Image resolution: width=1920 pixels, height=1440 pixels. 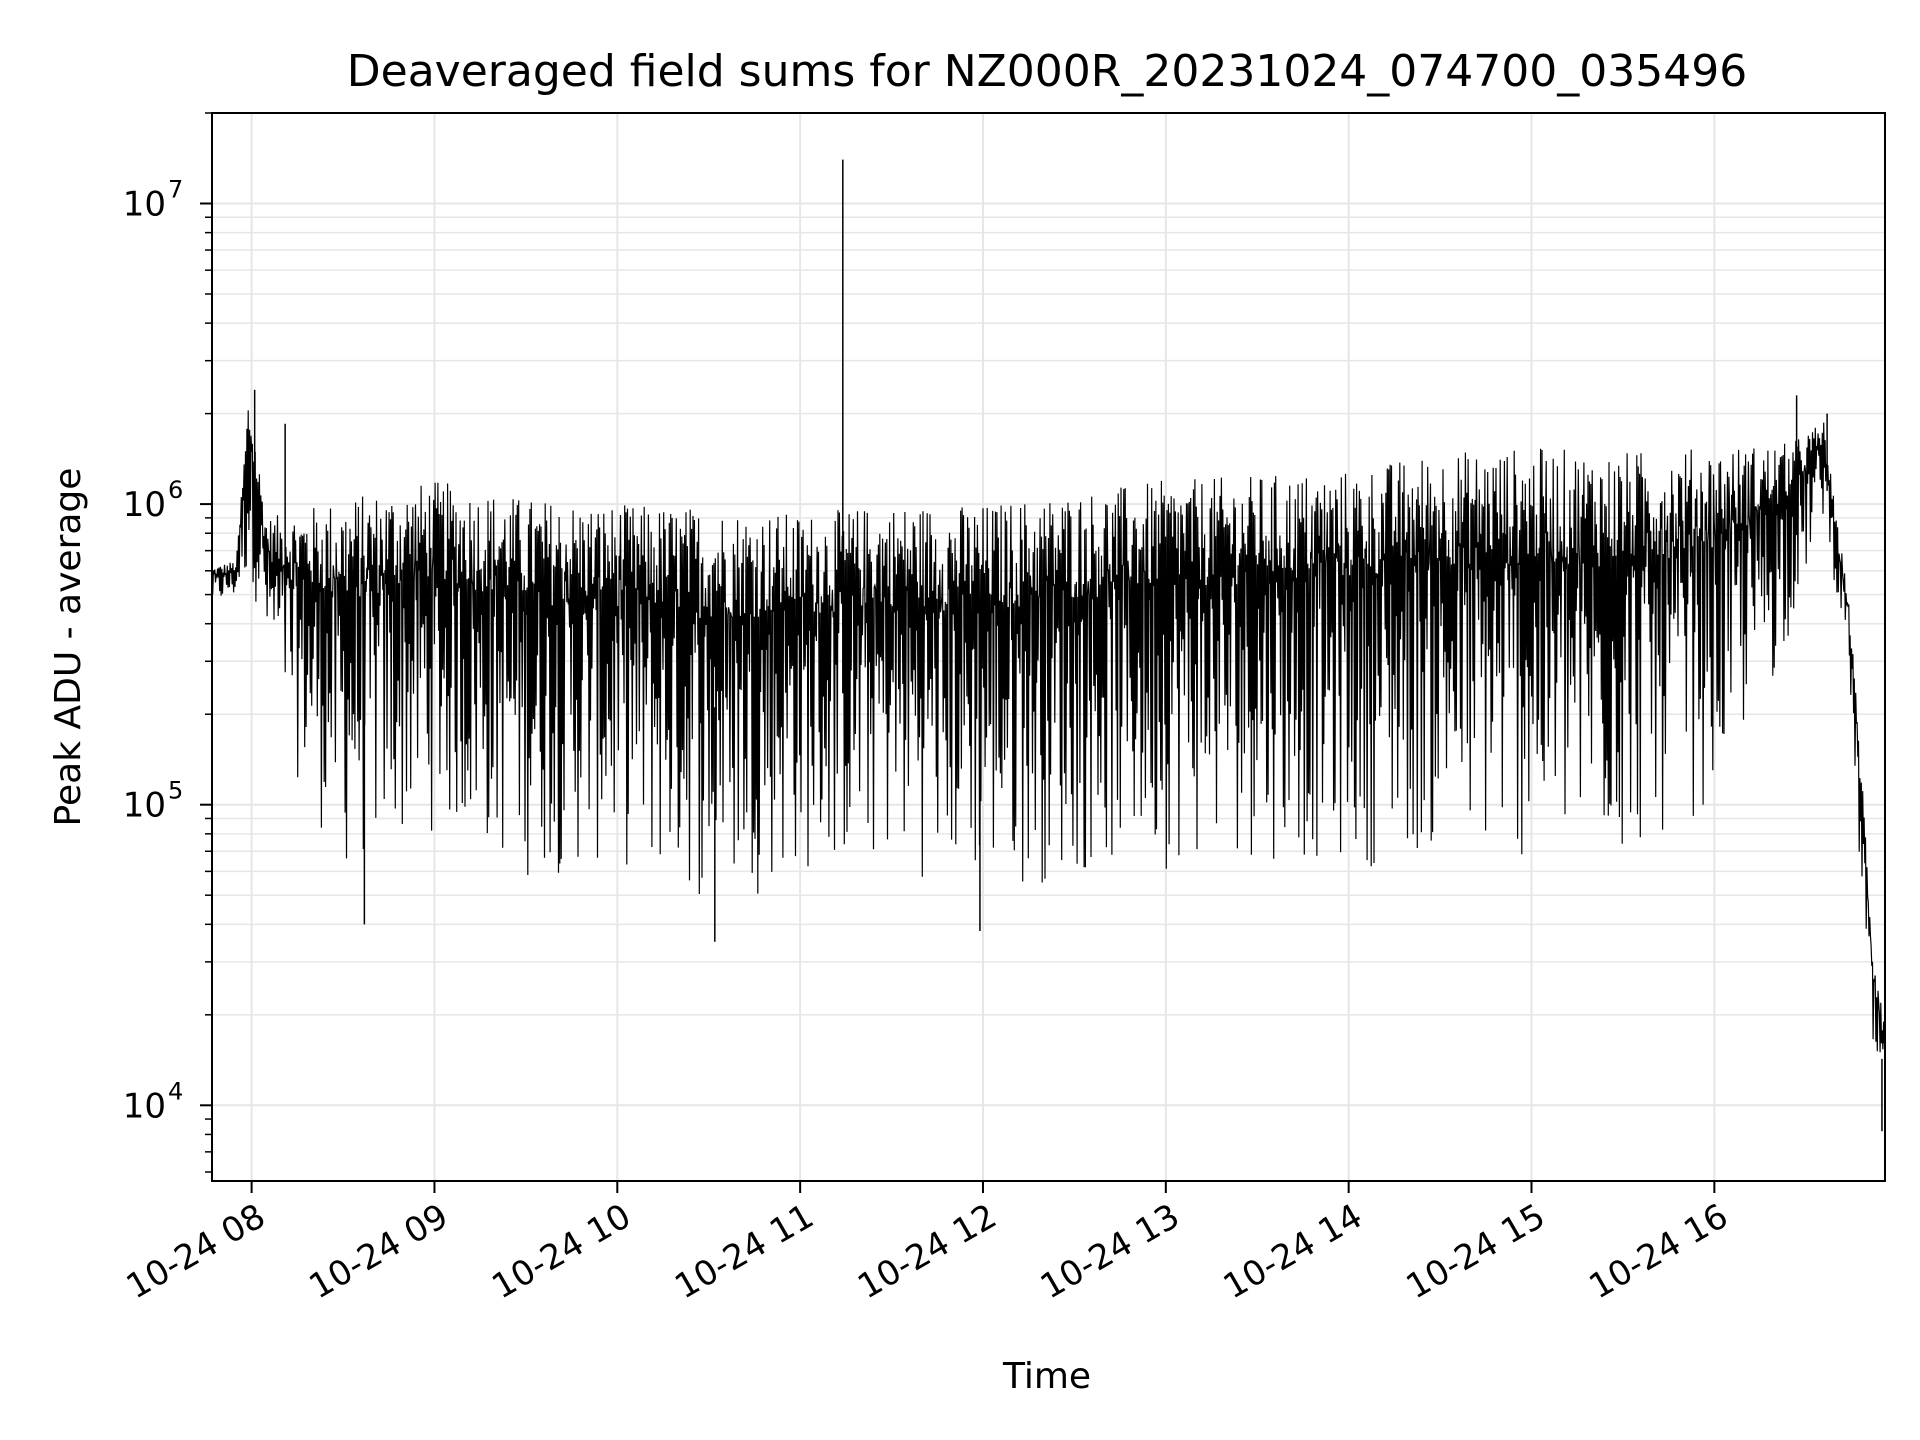 What do you see at coordinates (379, 1251) in the screenshot?
I see `x-tick-label: 10-24 09` at bounding box center [379, 1251].